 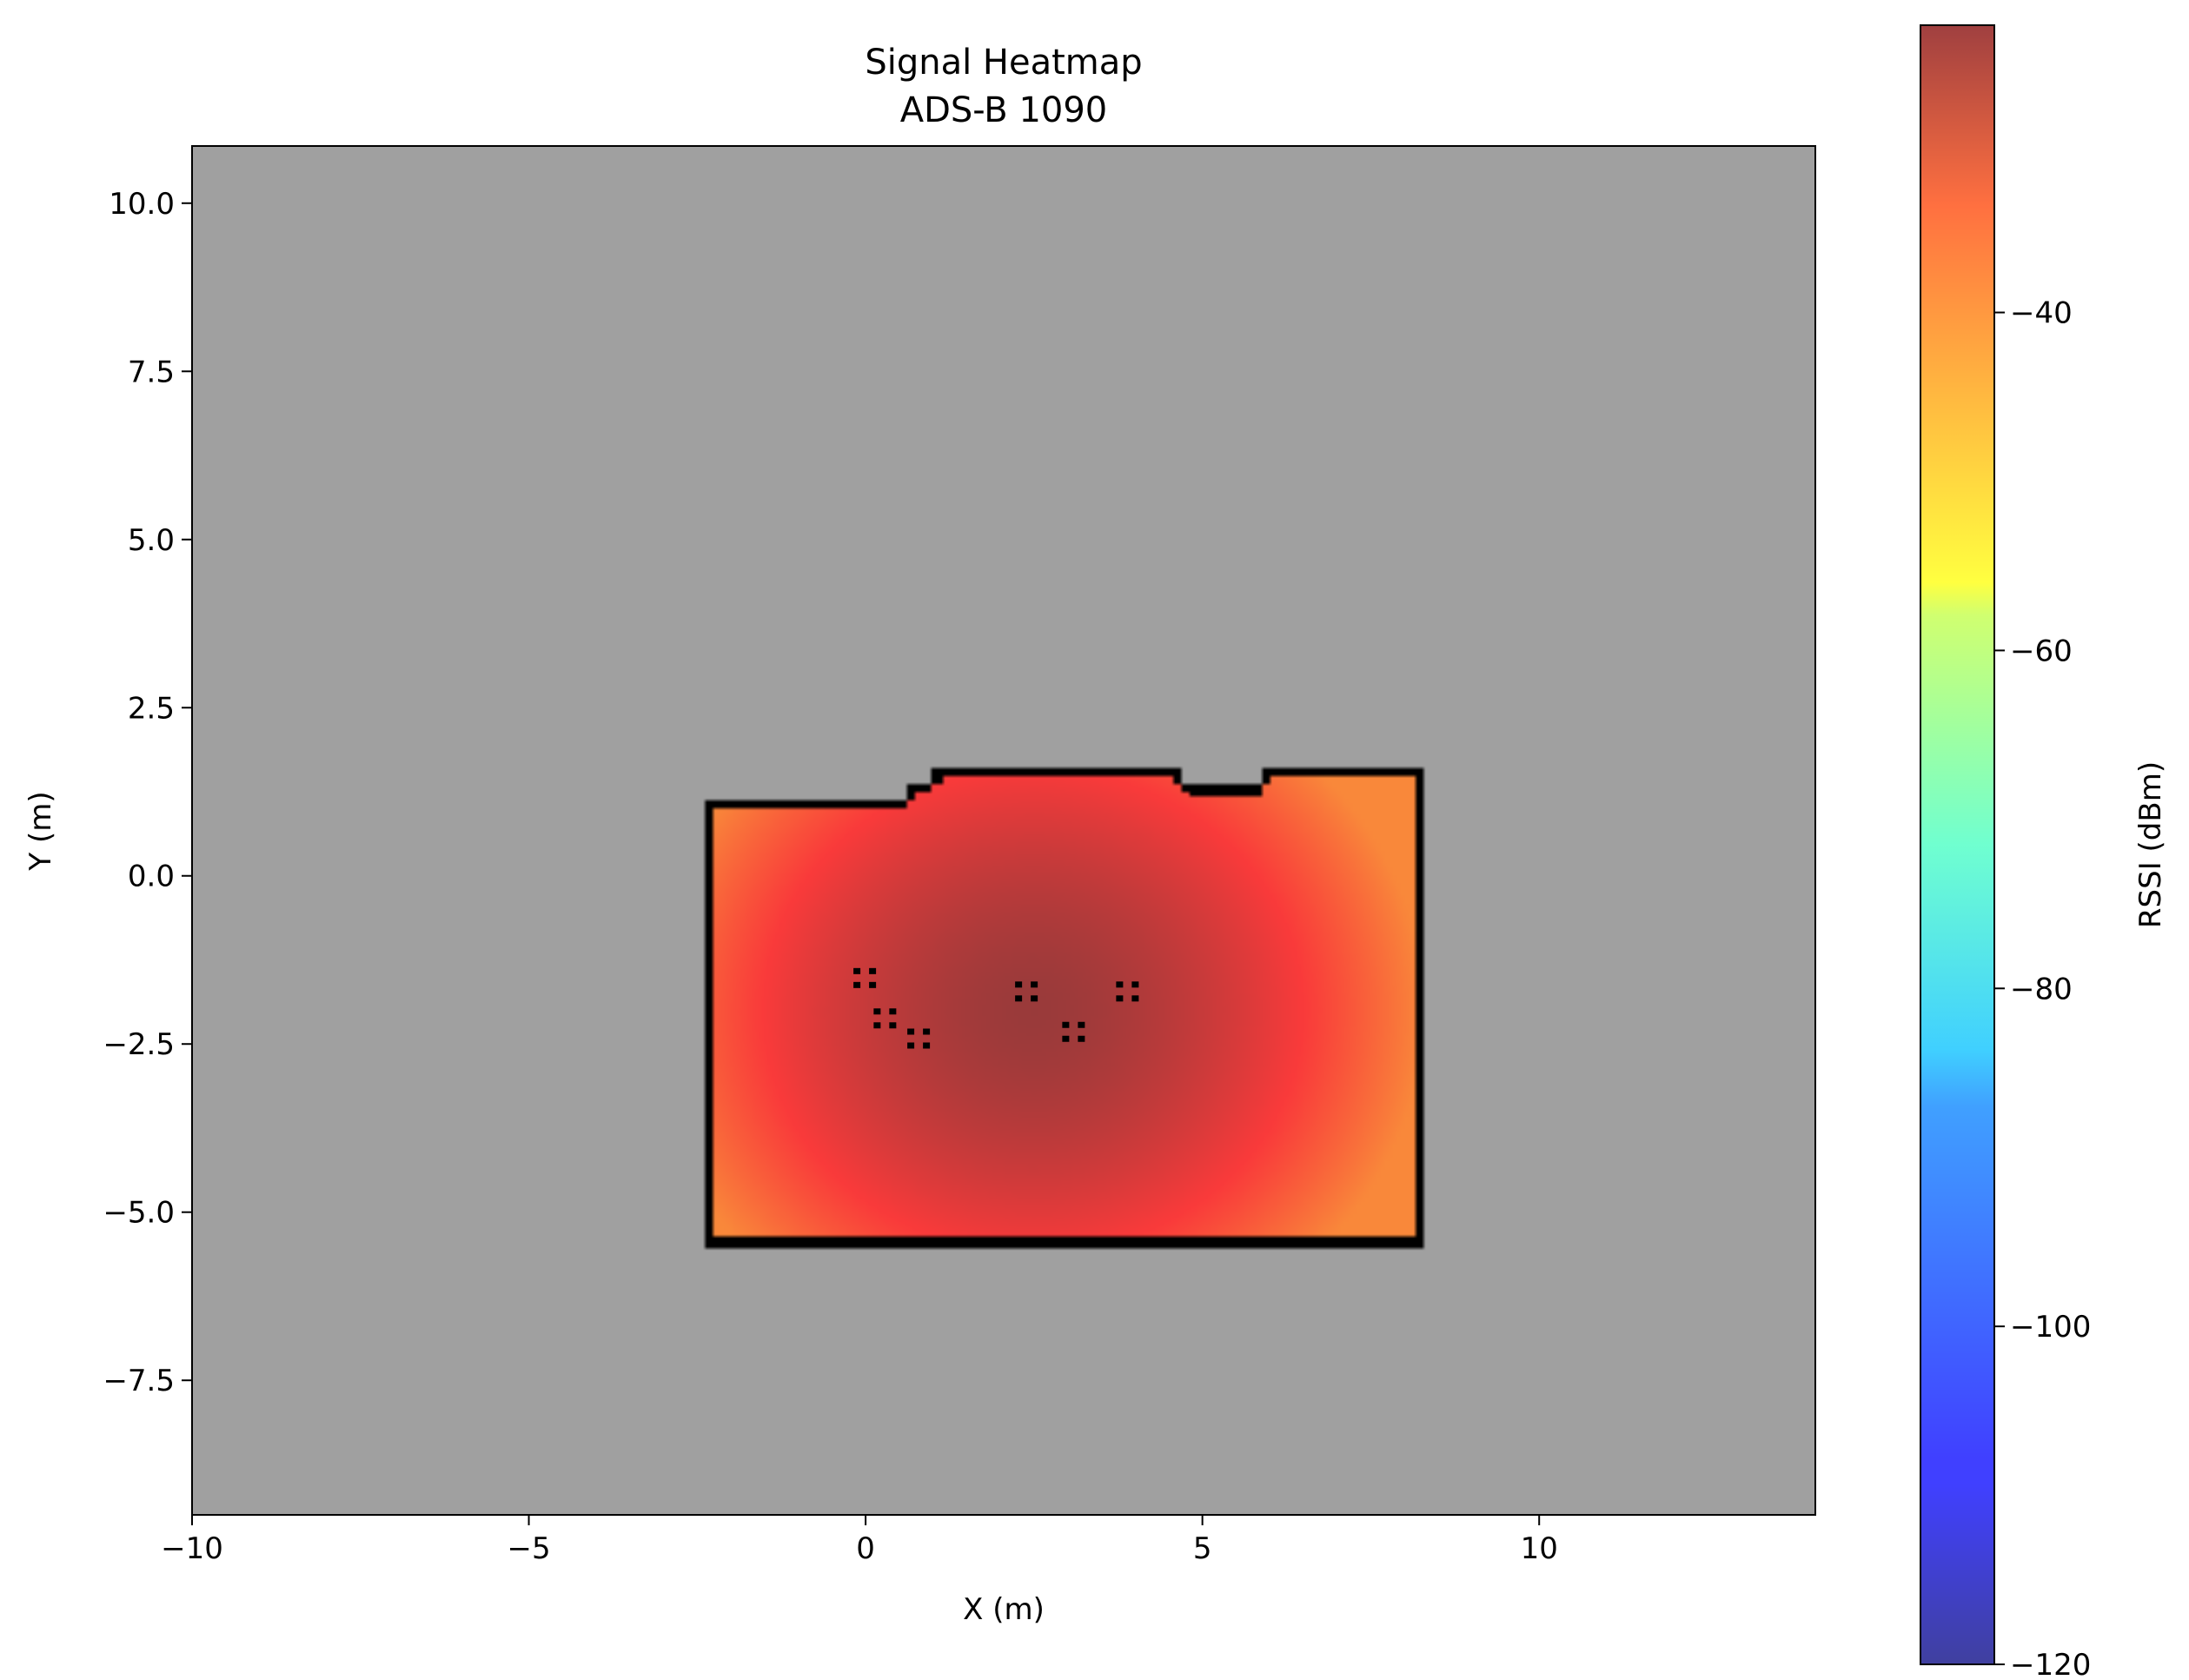 What do you see at coordinates (139, 1044) in the screenshot?
I see `y-tick-label: −2.5` at bounding box center [139, 1044].